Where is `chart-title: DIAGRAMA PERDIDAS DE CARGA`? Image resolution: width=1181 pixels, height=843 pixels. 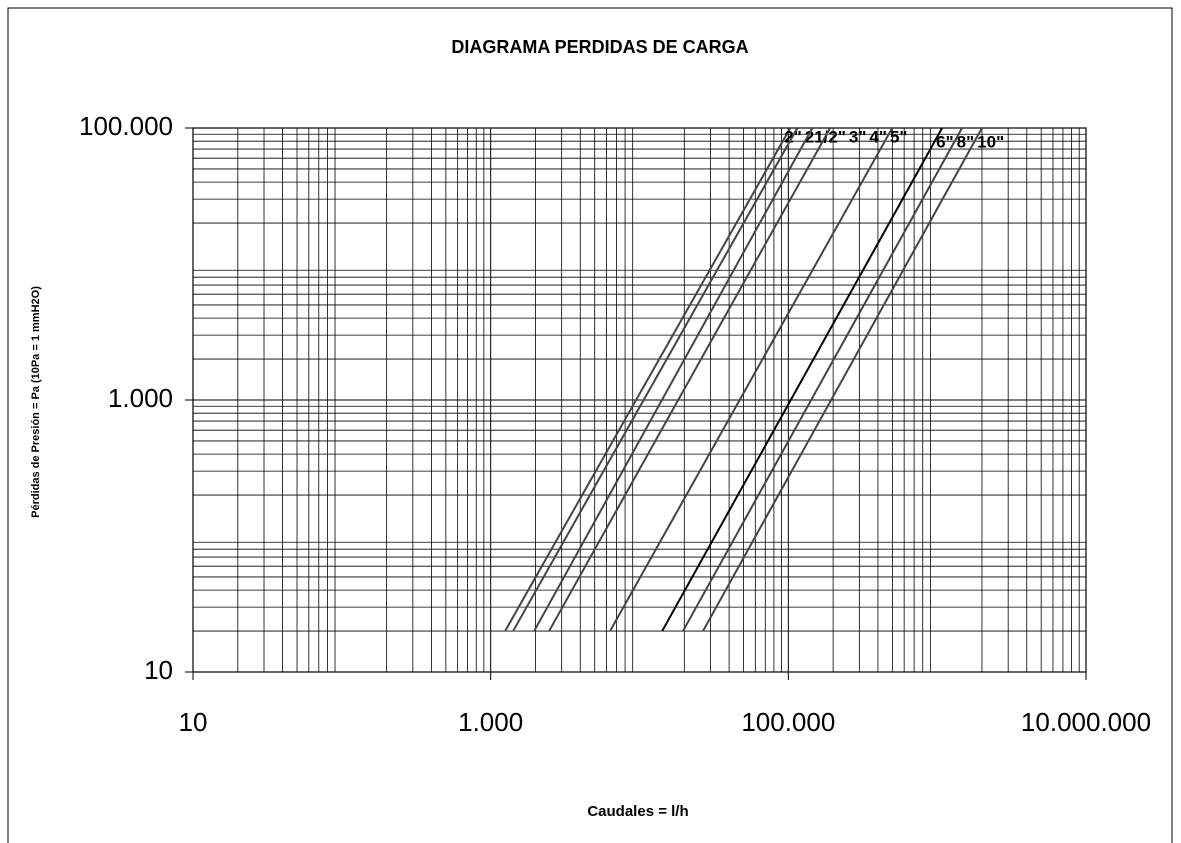 chart-title: DIAGRAMA PERDIDAS DE CARGA is located at coordinates (599, 47).